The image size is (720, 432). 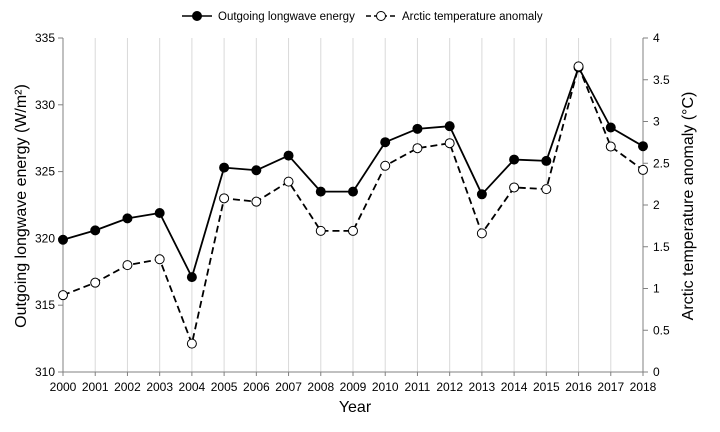 I want to click on x-tick-label: 2002, so click(x=127, y=387).